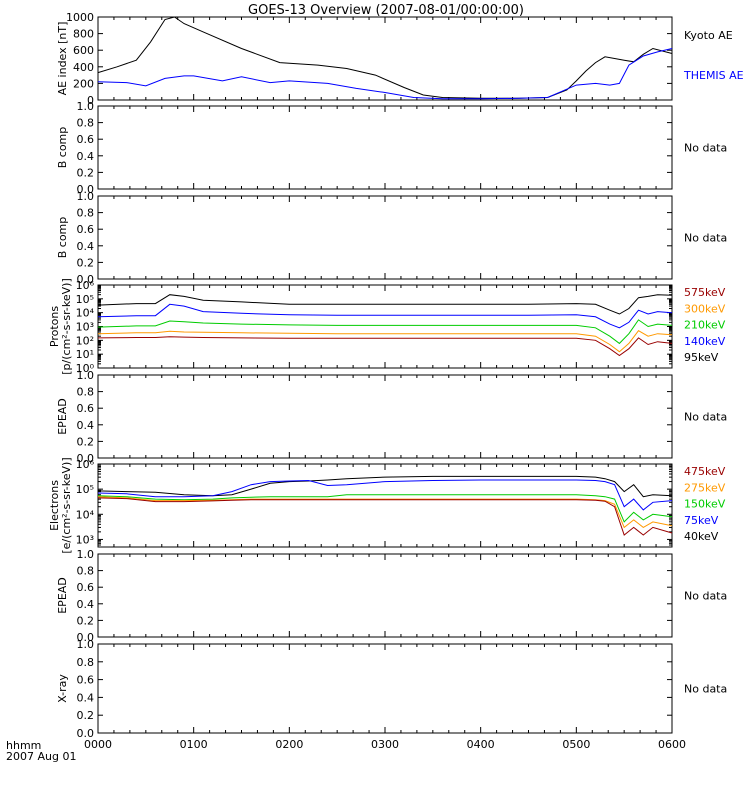  Describe the element at coordinates (705, 487) in the screenshot. I see `legend-entry: 275keV` at that location.